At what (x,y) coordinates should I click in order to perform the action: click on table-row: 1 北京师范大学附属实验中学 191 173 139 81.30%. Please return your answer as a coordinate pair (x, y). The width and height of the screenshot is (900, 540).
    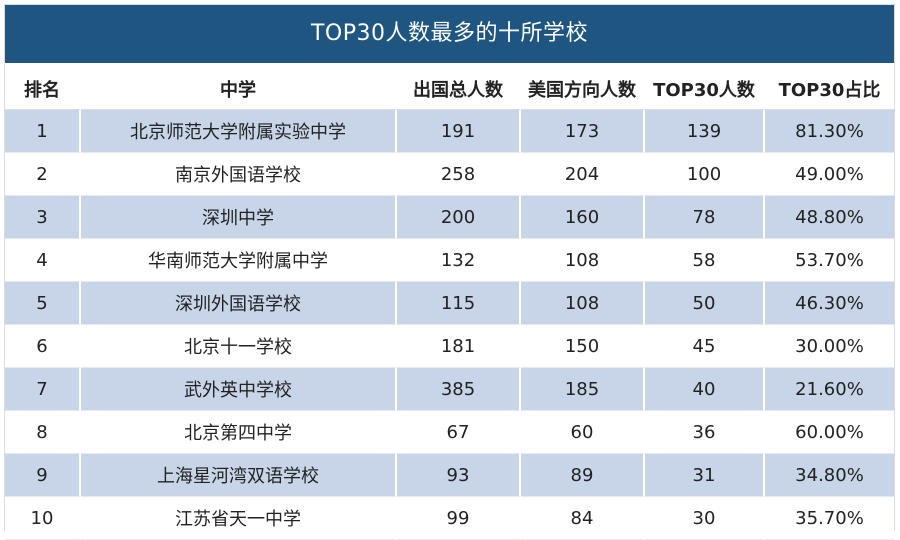
    Looking at the image, I should click on (449, 131).